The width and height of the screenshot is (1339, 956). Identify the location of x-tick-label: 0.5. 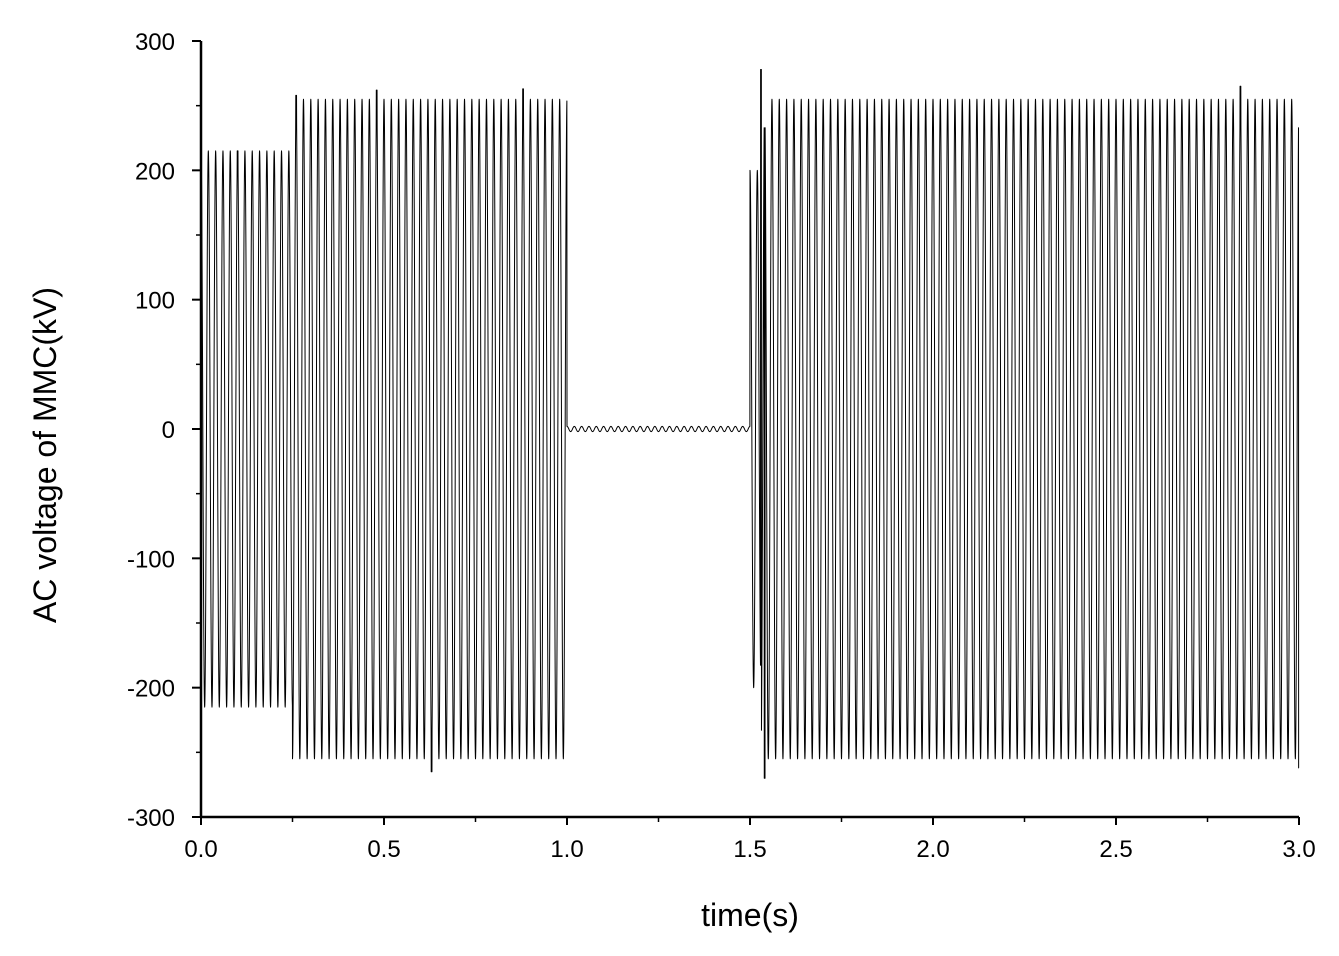
(383, 849).